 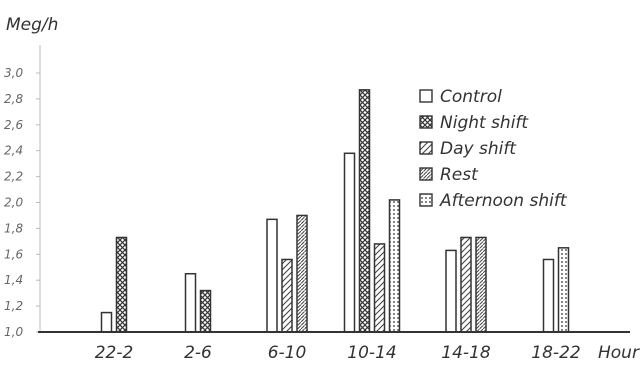 I want to click on legend-label-control: Control, so click(x=471, y=97).